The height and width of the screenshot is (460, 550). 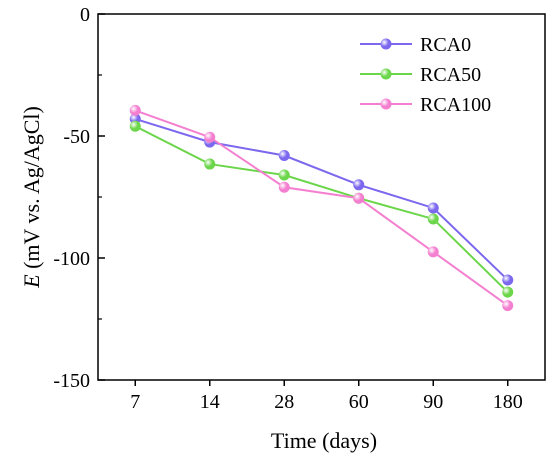 What do you see at coordinates (85, 15) in the screenshot?
I see `y-tick-label: 0` at bounding box center [85, 15].